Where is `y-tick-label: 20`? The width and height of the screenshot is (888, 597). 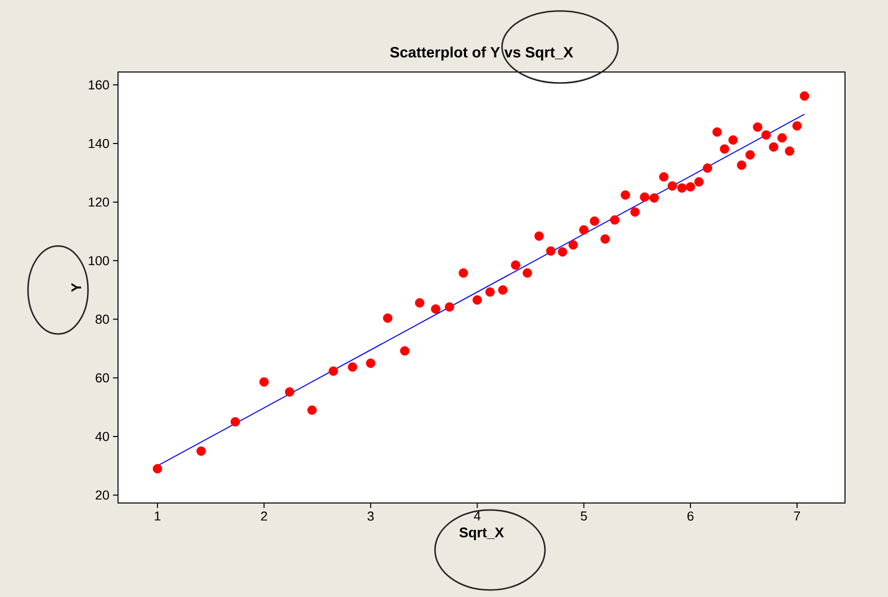
y-tick-label: 20 is located at coordinates (102, 495).